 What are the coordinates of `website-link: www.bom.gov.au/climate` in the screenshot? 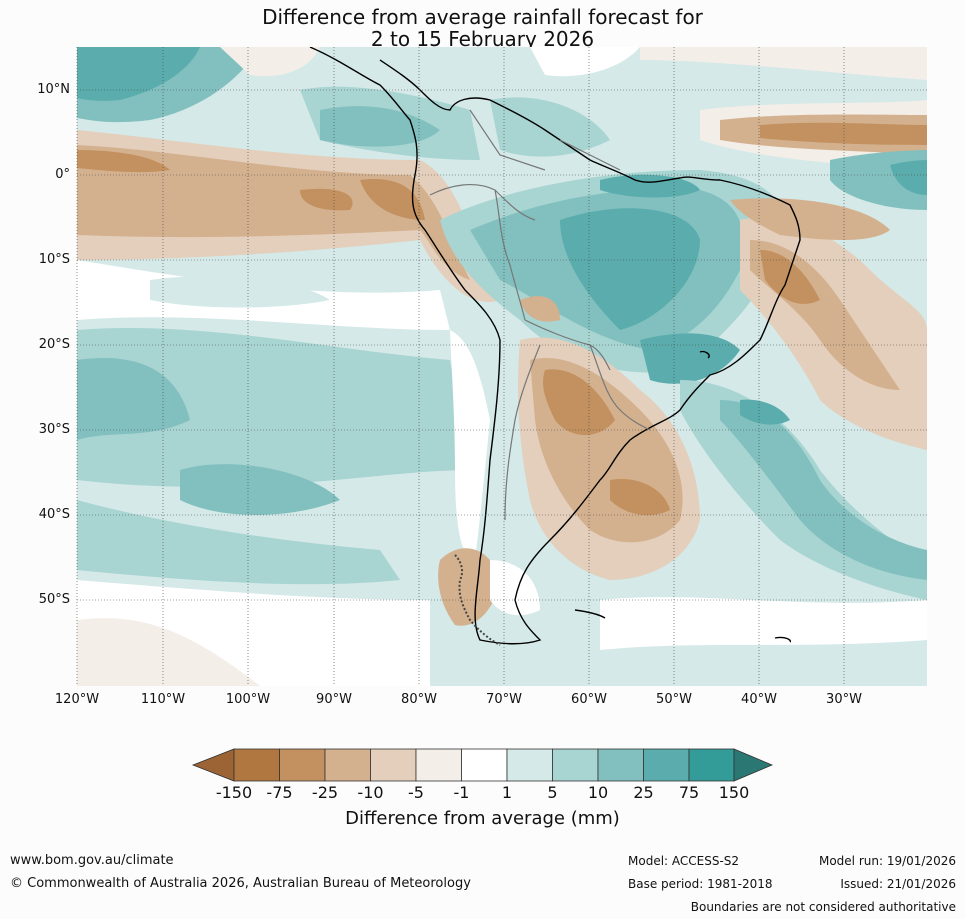 It's located at (92, 860).